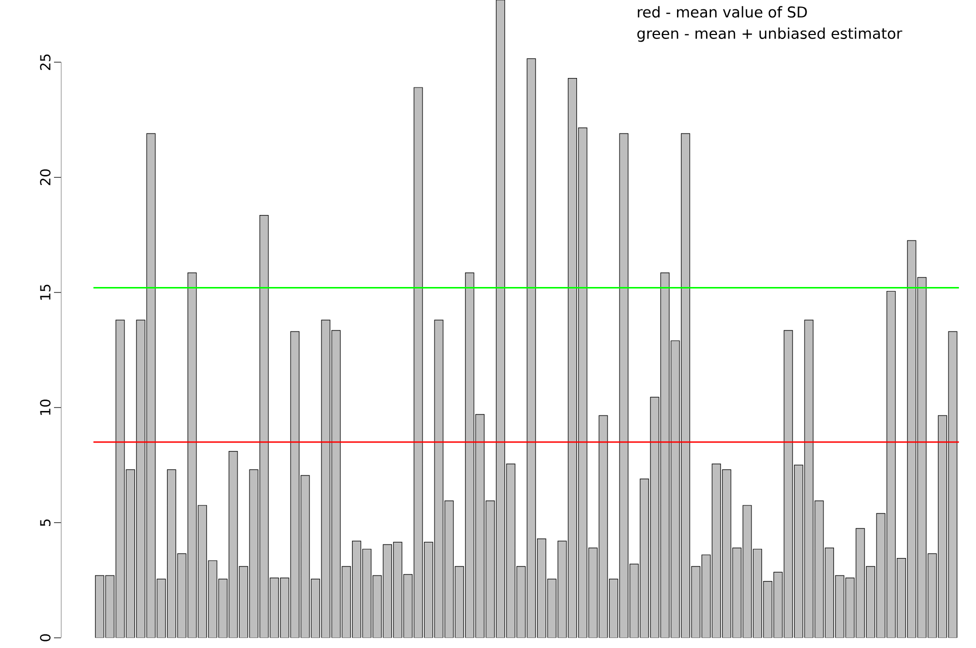 Image resolution: width=976 pixels, height=648 pixels. I want to click on y-tick-label: 20, so click(45, 178).